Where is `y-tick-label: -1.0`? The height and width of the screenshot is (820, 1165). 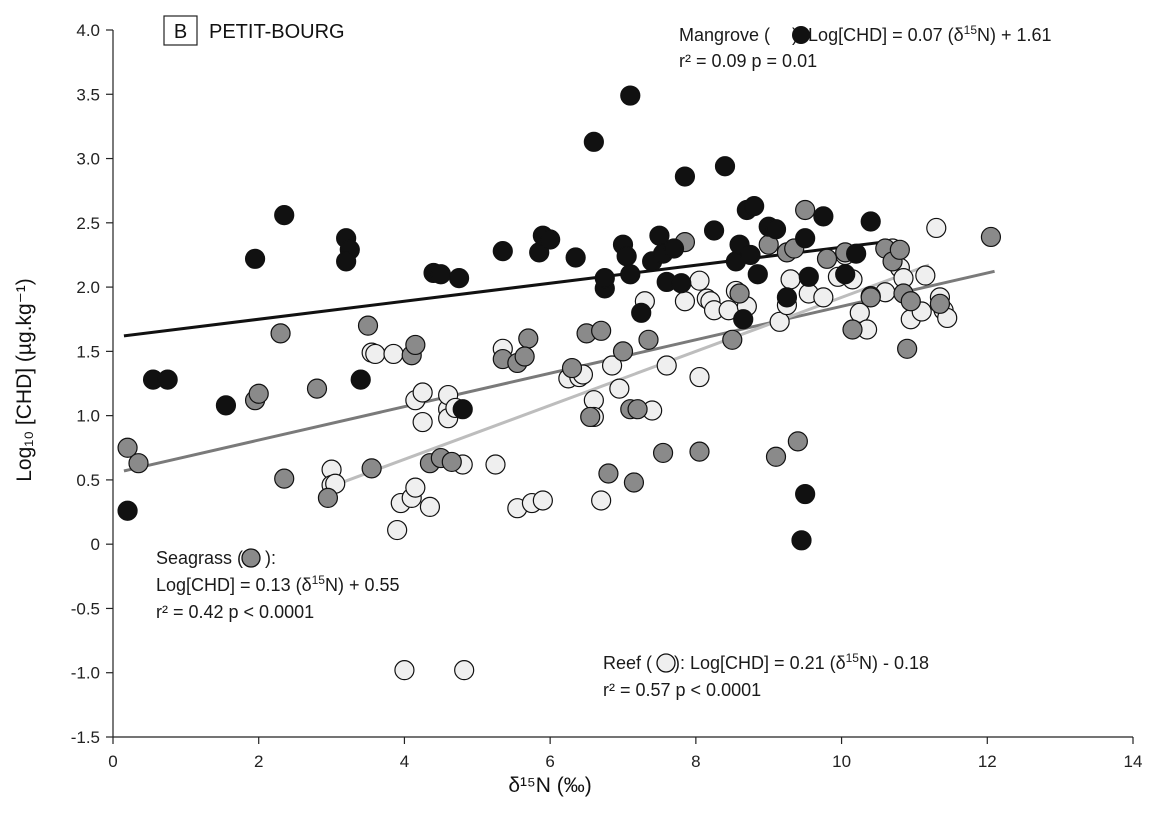
y-tick-label: -1.0 is located at coordinates (85, 673).